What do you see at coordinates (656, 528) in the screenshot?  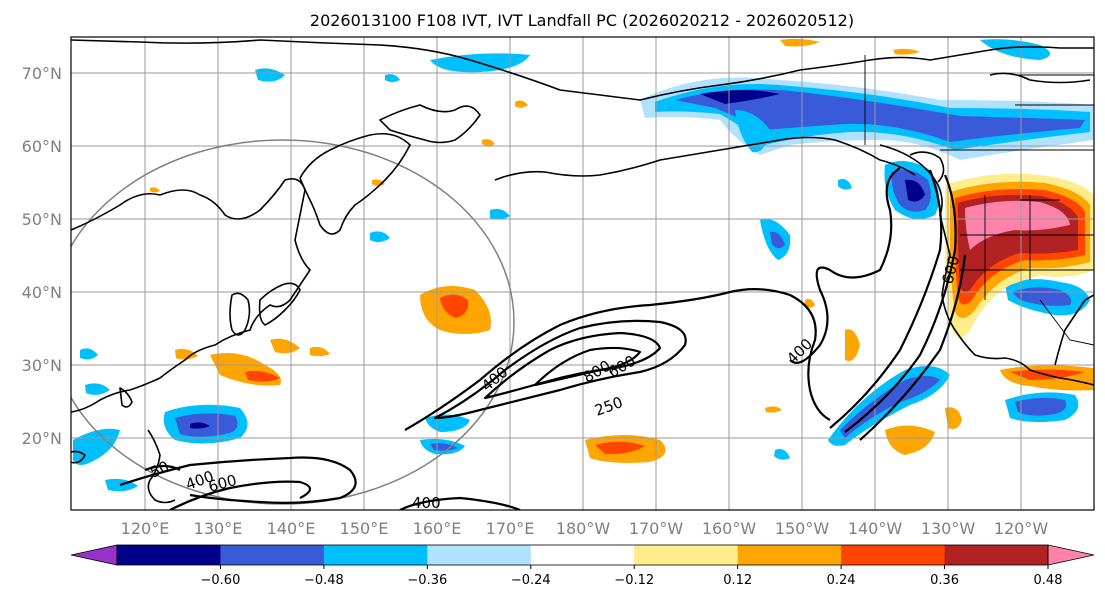 I see `lon-label: 170°W` at bounding box center [656, 528].